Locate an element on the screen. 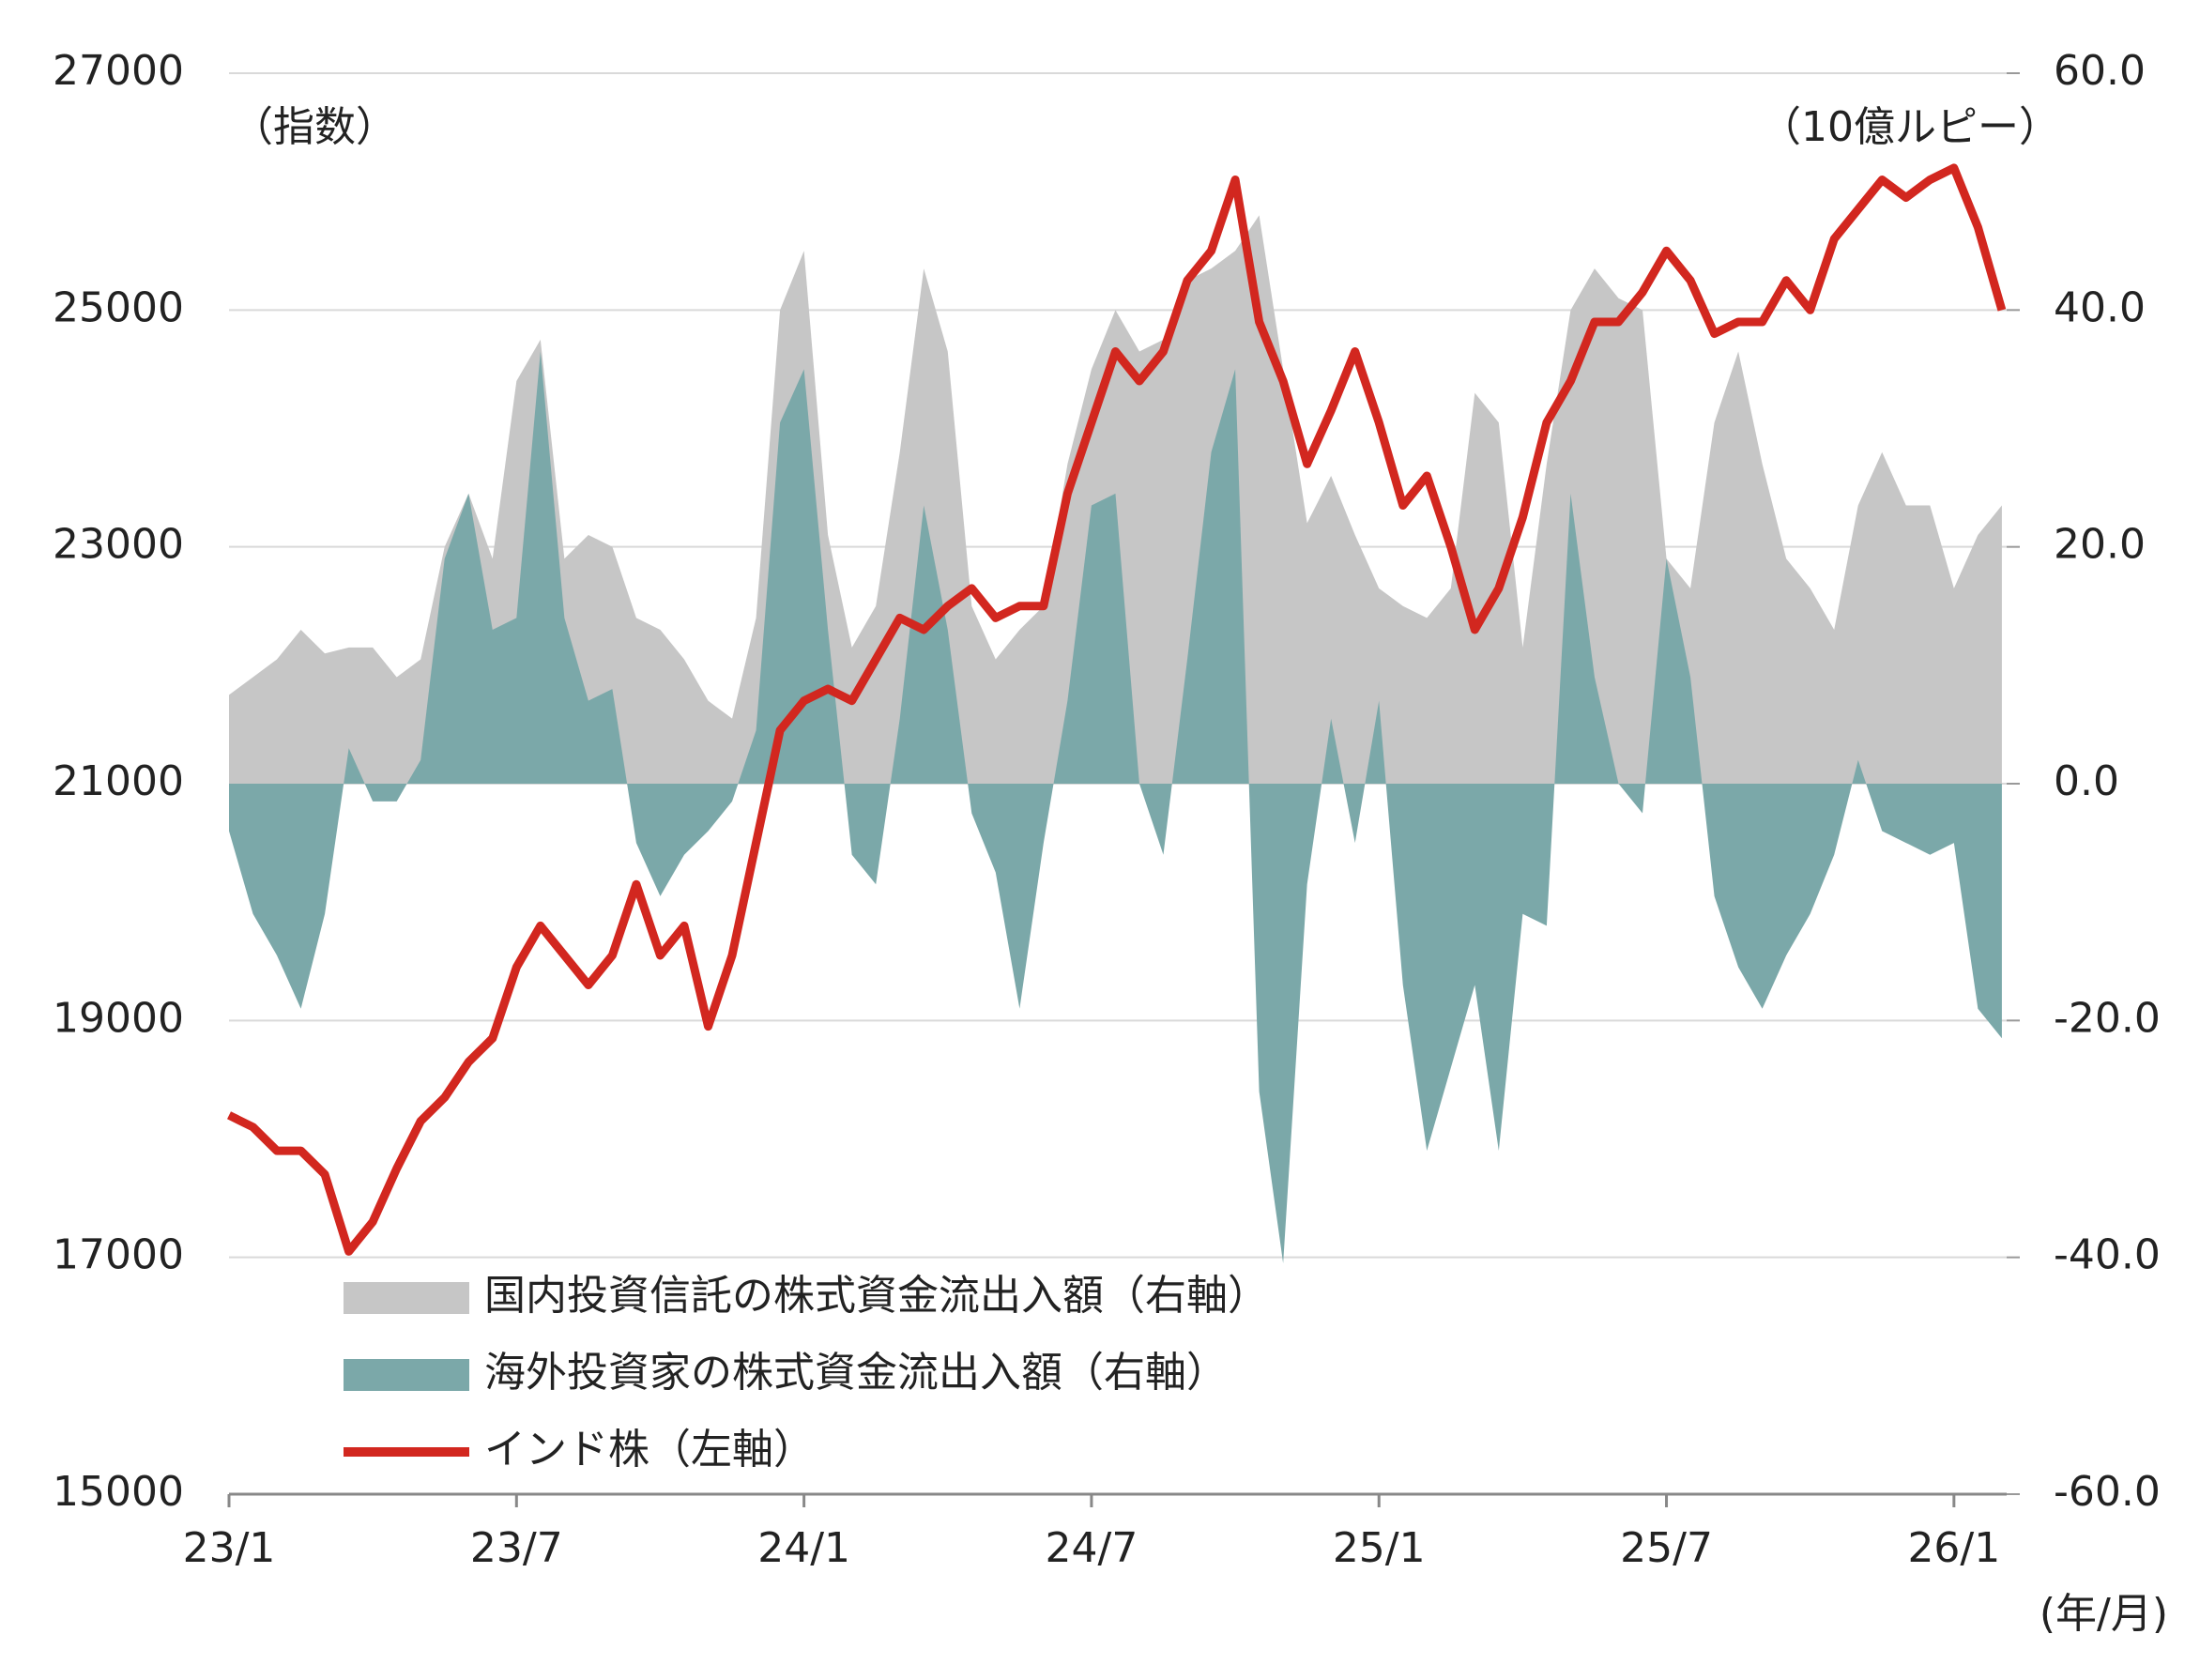 The width and height of the screenshot is (2200, 1680). x-tick-label: 25/1 is located at coordinates (1379, 1548).